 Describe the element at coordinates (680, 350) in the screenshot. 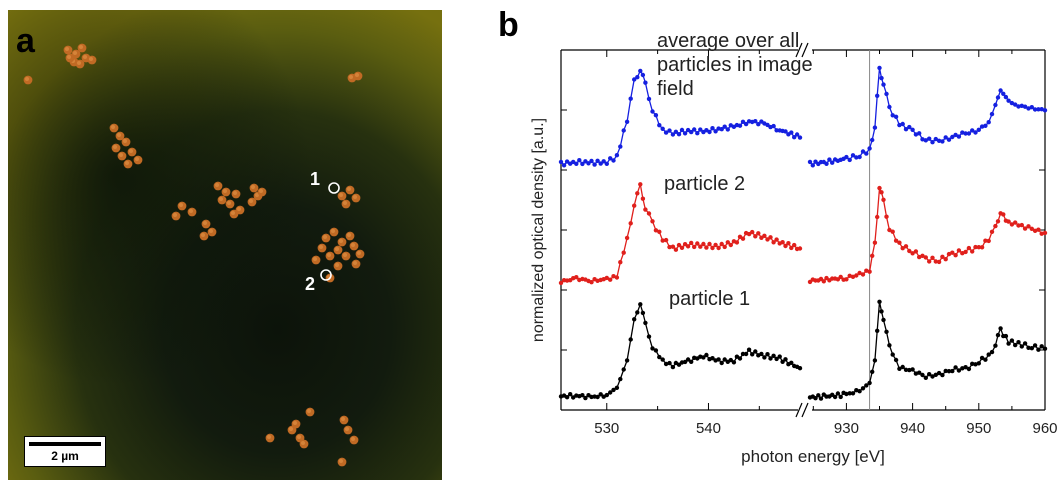

I see `series-line` at that location.